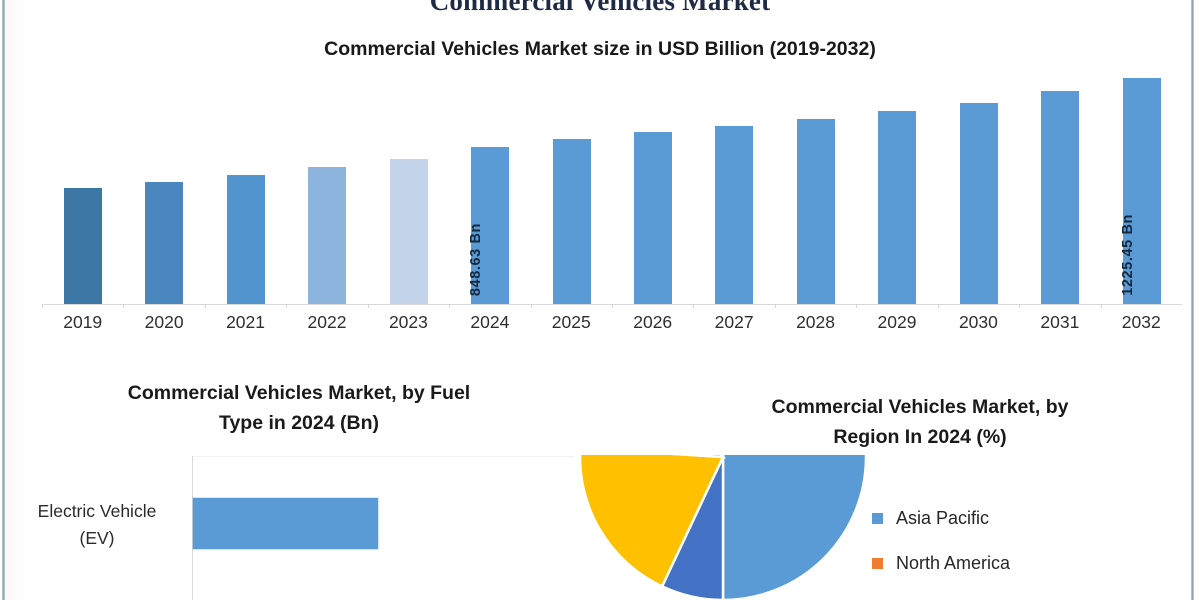 The image size is (1200, 600). Describe the element at coordinates (16, 300) in the screenshot. I see `page-left-wash` at that location.